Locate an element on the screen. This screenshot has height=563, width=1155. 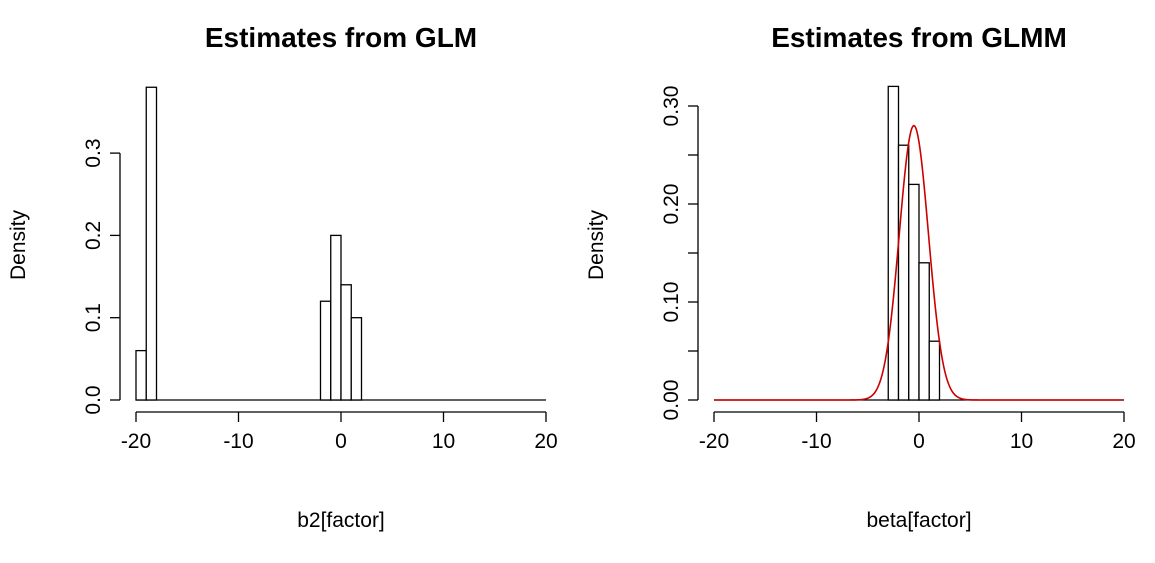
y-tick-label: 0.10 is located at coordinates (671, 302).